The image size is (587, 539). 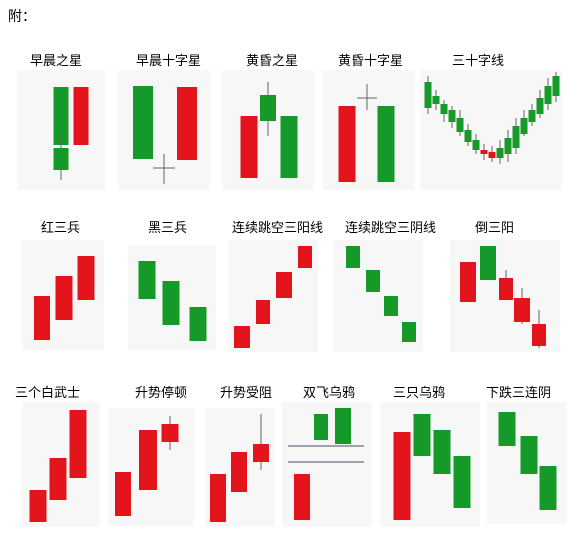 I want to click on label-two-crows: 双飞乌鸦, so click(x=329, y=393).